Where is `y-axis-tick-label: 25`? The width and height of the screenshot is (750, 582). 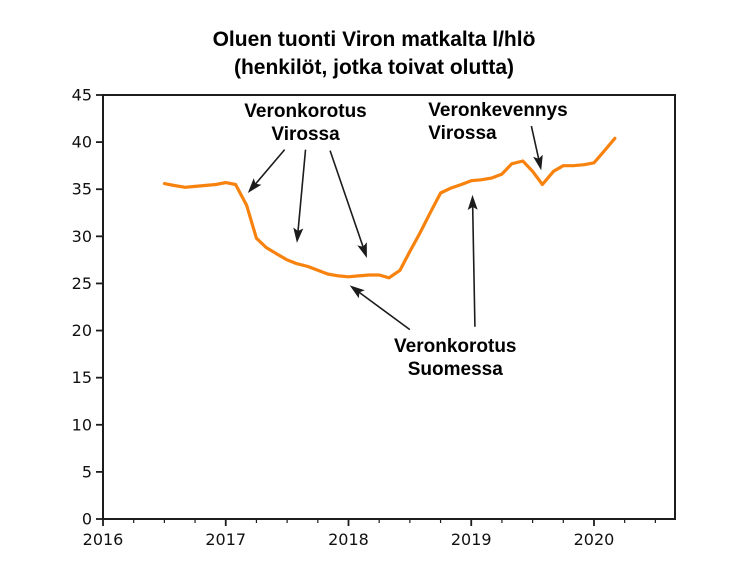
y-axis-tick-label: 25 is located at coordinates (82, 283).